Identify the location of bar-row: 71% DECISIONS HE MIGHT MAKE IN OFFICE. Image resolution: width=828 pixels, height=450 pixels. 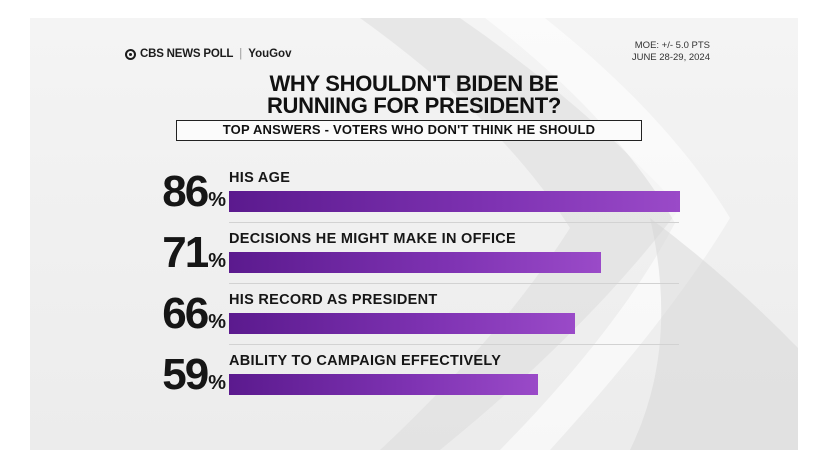
(414, 261).